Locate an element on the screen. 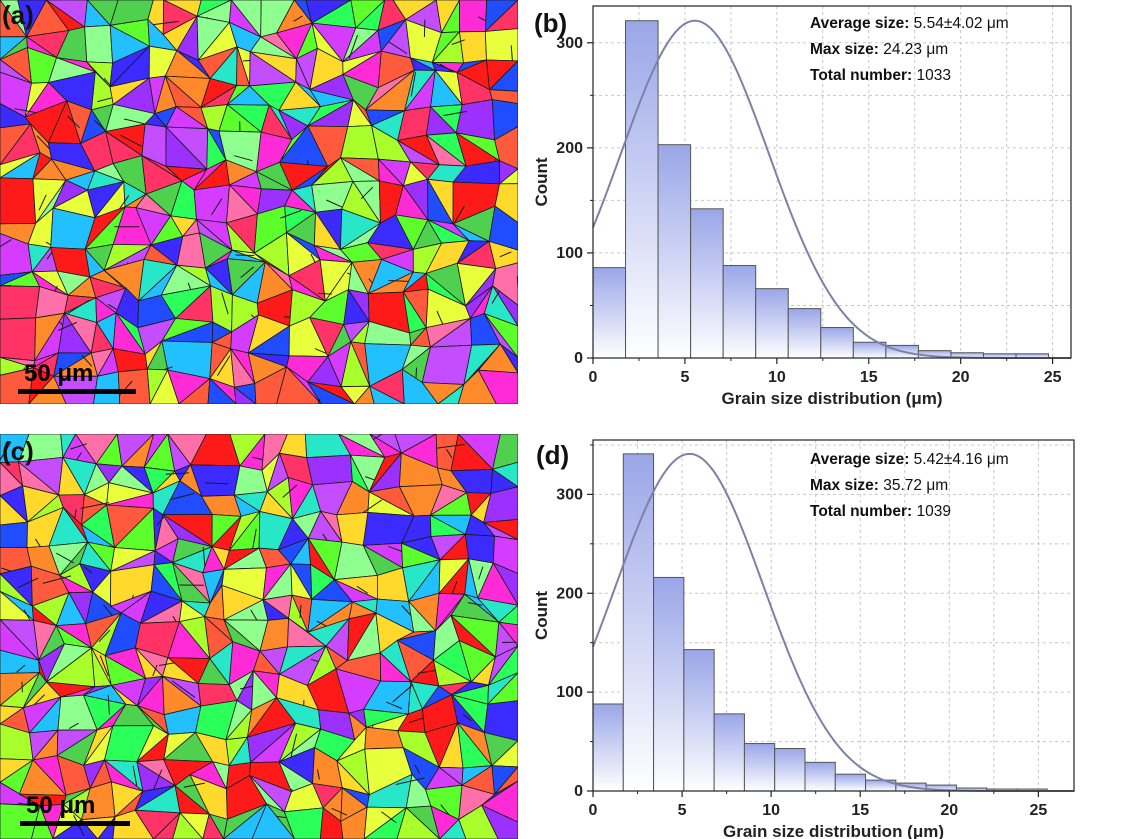 The width and height of the screenshot is (1126, 839). stats-line: Total number: 1039 is located at coordinates (880, 511).